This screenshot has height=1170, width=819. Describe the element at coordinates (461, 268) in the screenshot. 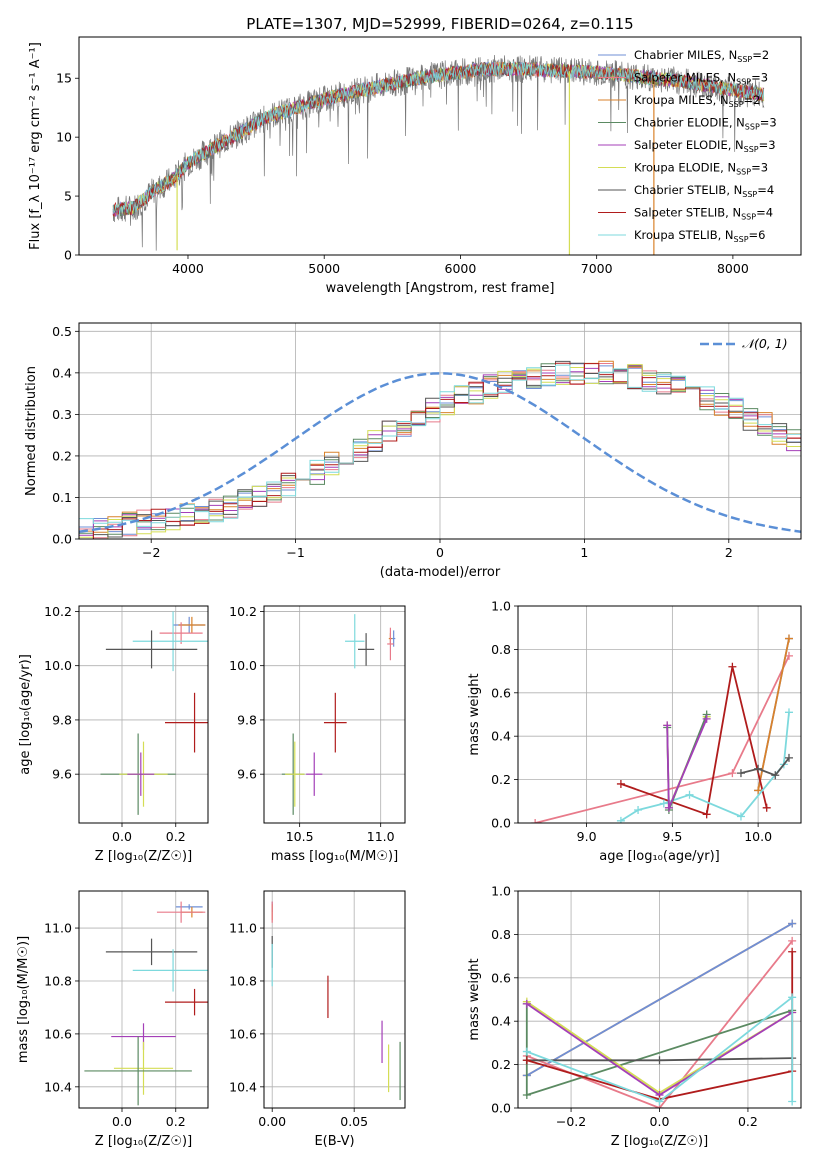

I see `x-tick-label: 6000` at that location.